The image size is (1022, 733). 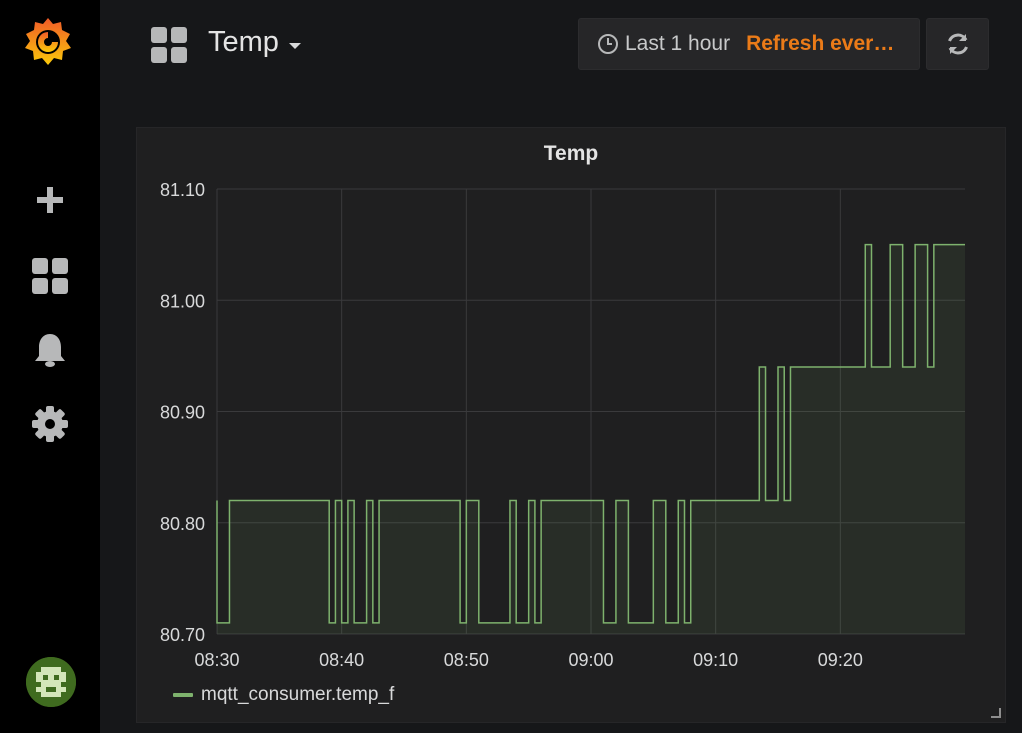 I want to click on legend-item: mqtt_consumer.temp_f, so click(x=283, y=695).